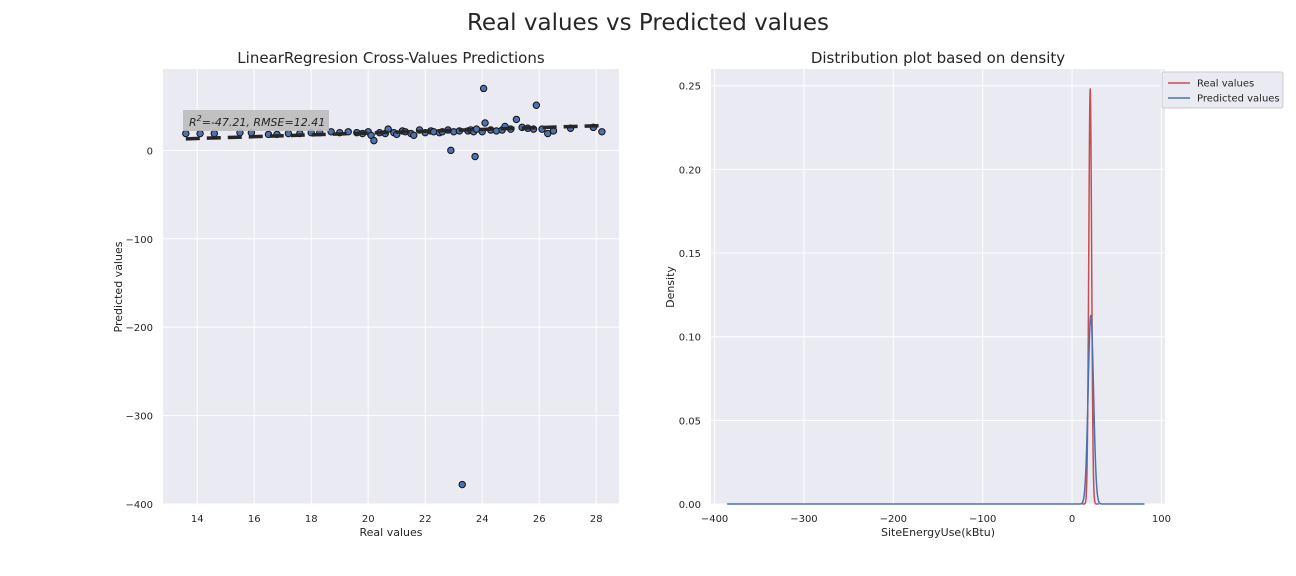 This screenshot has width=1296, height=576. I want to click on scatter-y-ticks: −400 −300 −200 −100 0, so click(139, 328).